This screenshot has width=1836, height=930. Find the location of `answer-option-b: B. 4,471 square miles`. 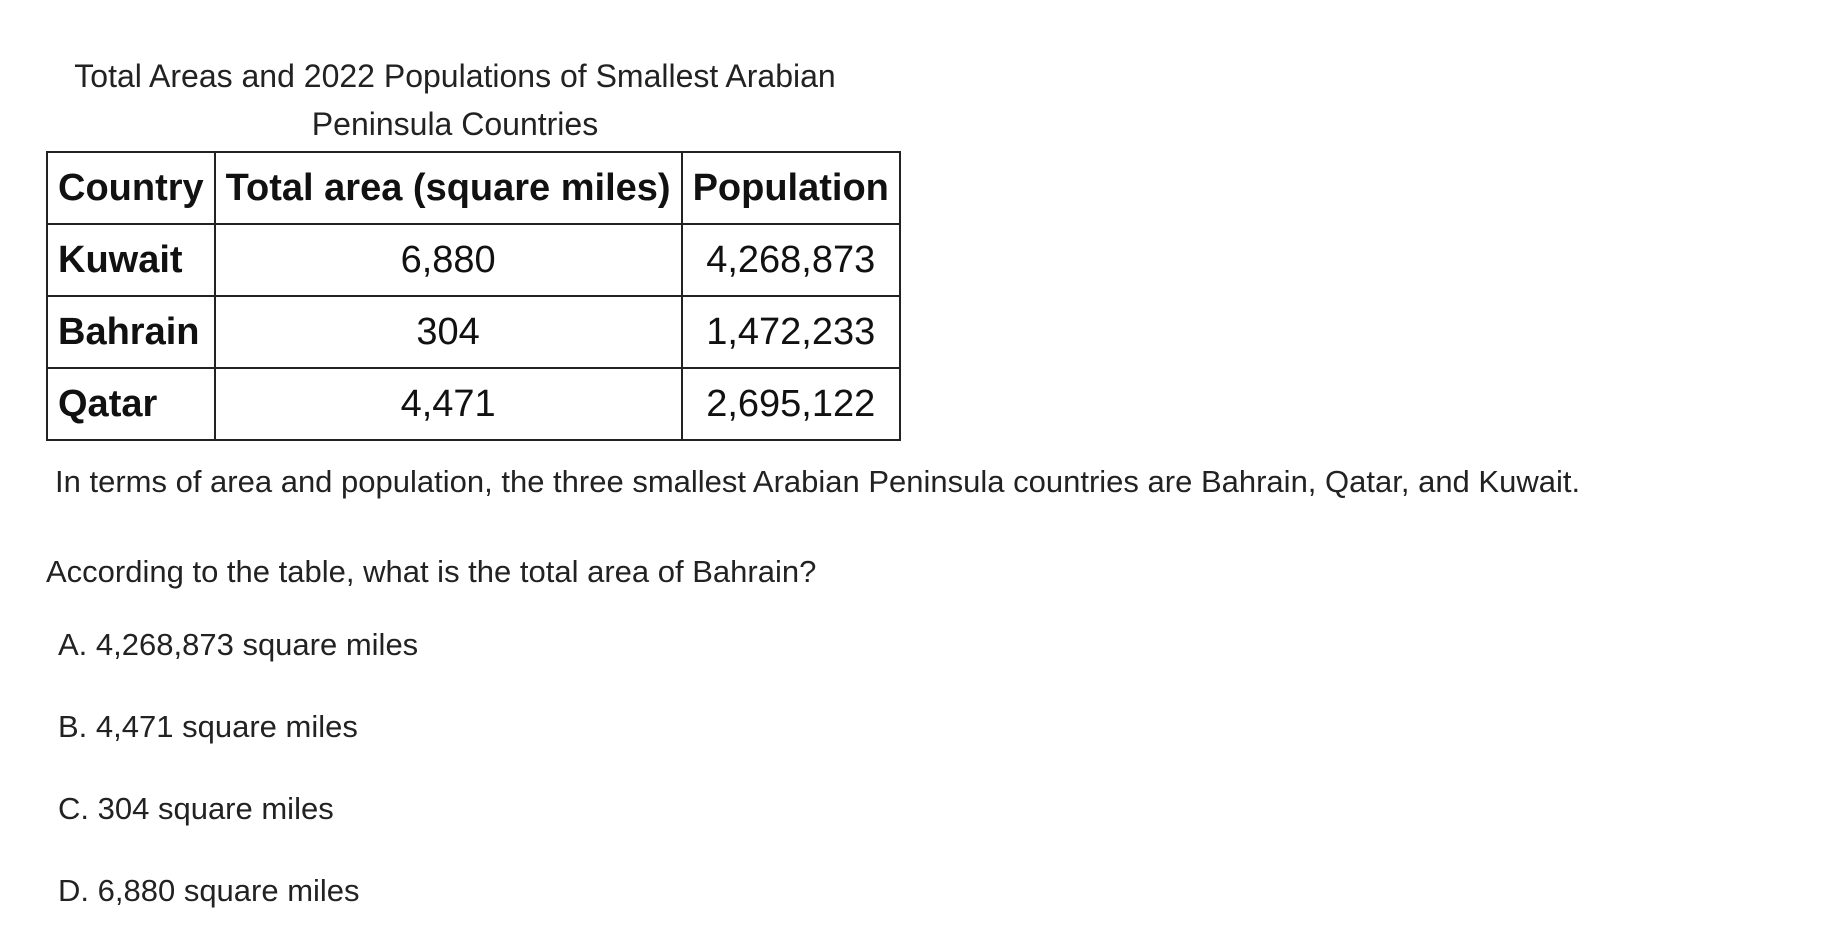

answer-option-b: B. 4,471 square miles is located at coordinates (208, 727).